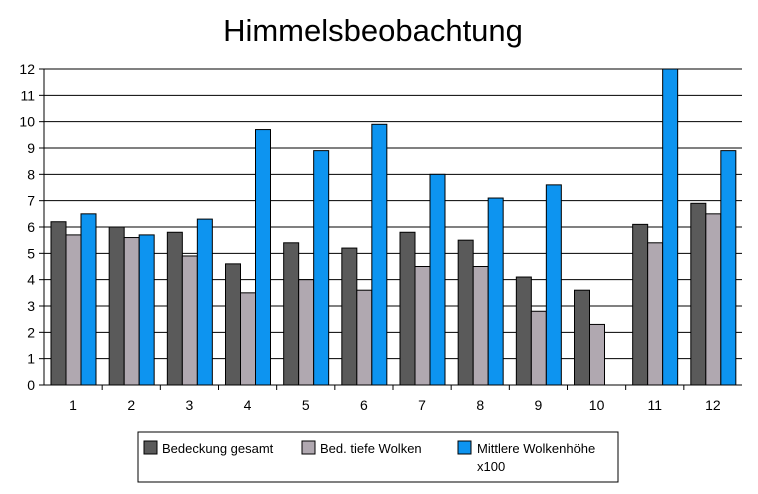 Image resolution: width=758 pixels, height=494 pixels. What do you see at coordinates (464, 447) in the screenshot?
I see `legend-swatch-mittlere-wolkenhoehe` at bounding box center [464, 447].